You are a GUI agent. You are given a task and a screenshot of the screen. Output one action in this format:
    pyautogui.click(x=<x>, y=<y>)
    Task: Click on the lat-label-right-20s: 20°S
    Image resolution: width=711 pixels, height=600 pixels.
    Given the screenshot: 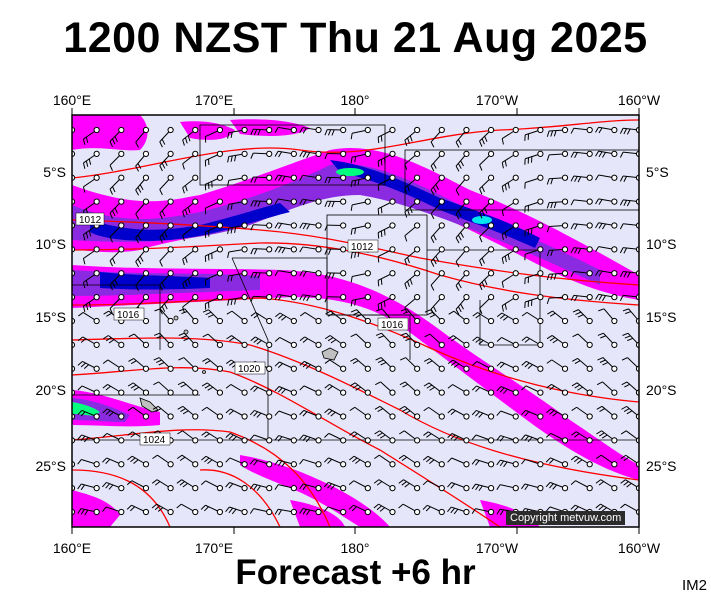 What is the action you would take?
    pyautogui.click(x=661, y=390)
    